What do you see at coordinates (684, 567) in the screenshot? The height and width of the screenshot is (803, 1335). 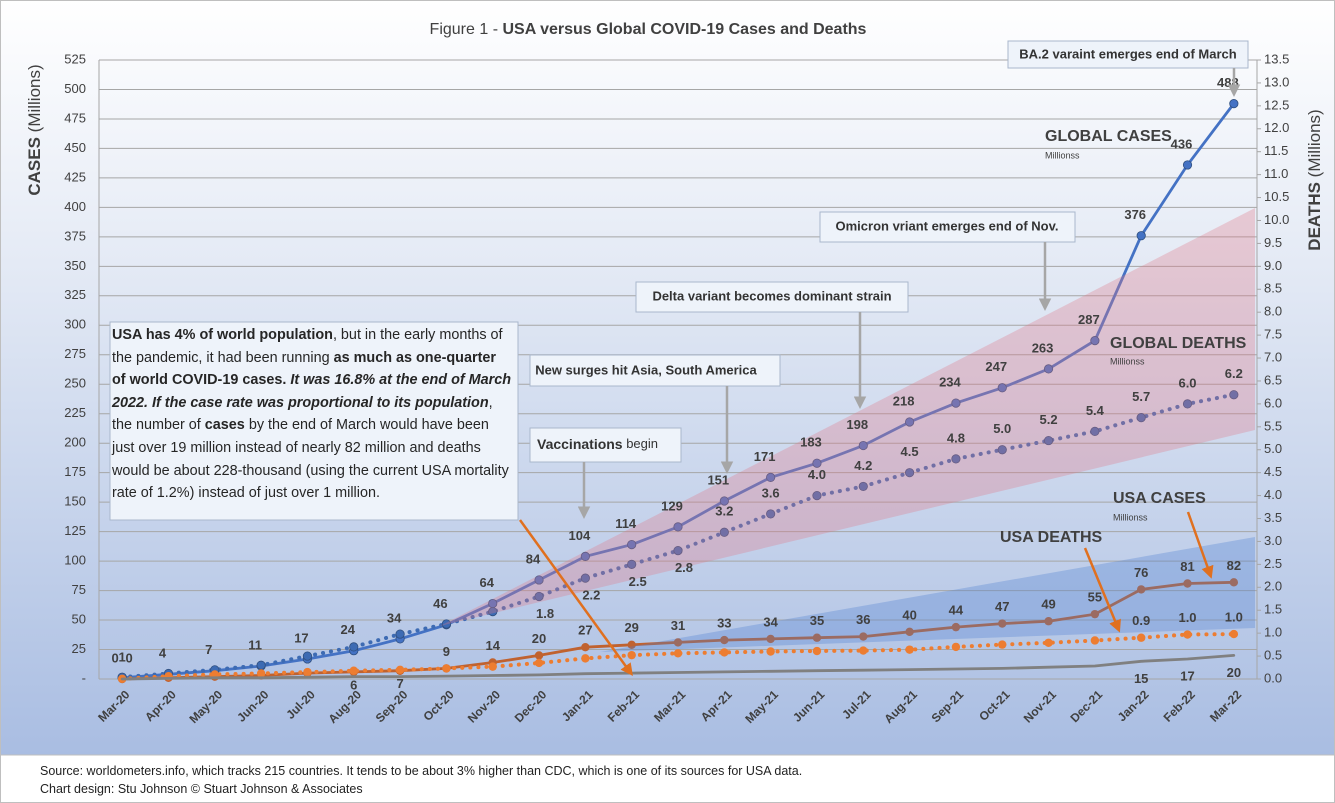 I see `data-label: 2.8` at bounding box center [684, 567].